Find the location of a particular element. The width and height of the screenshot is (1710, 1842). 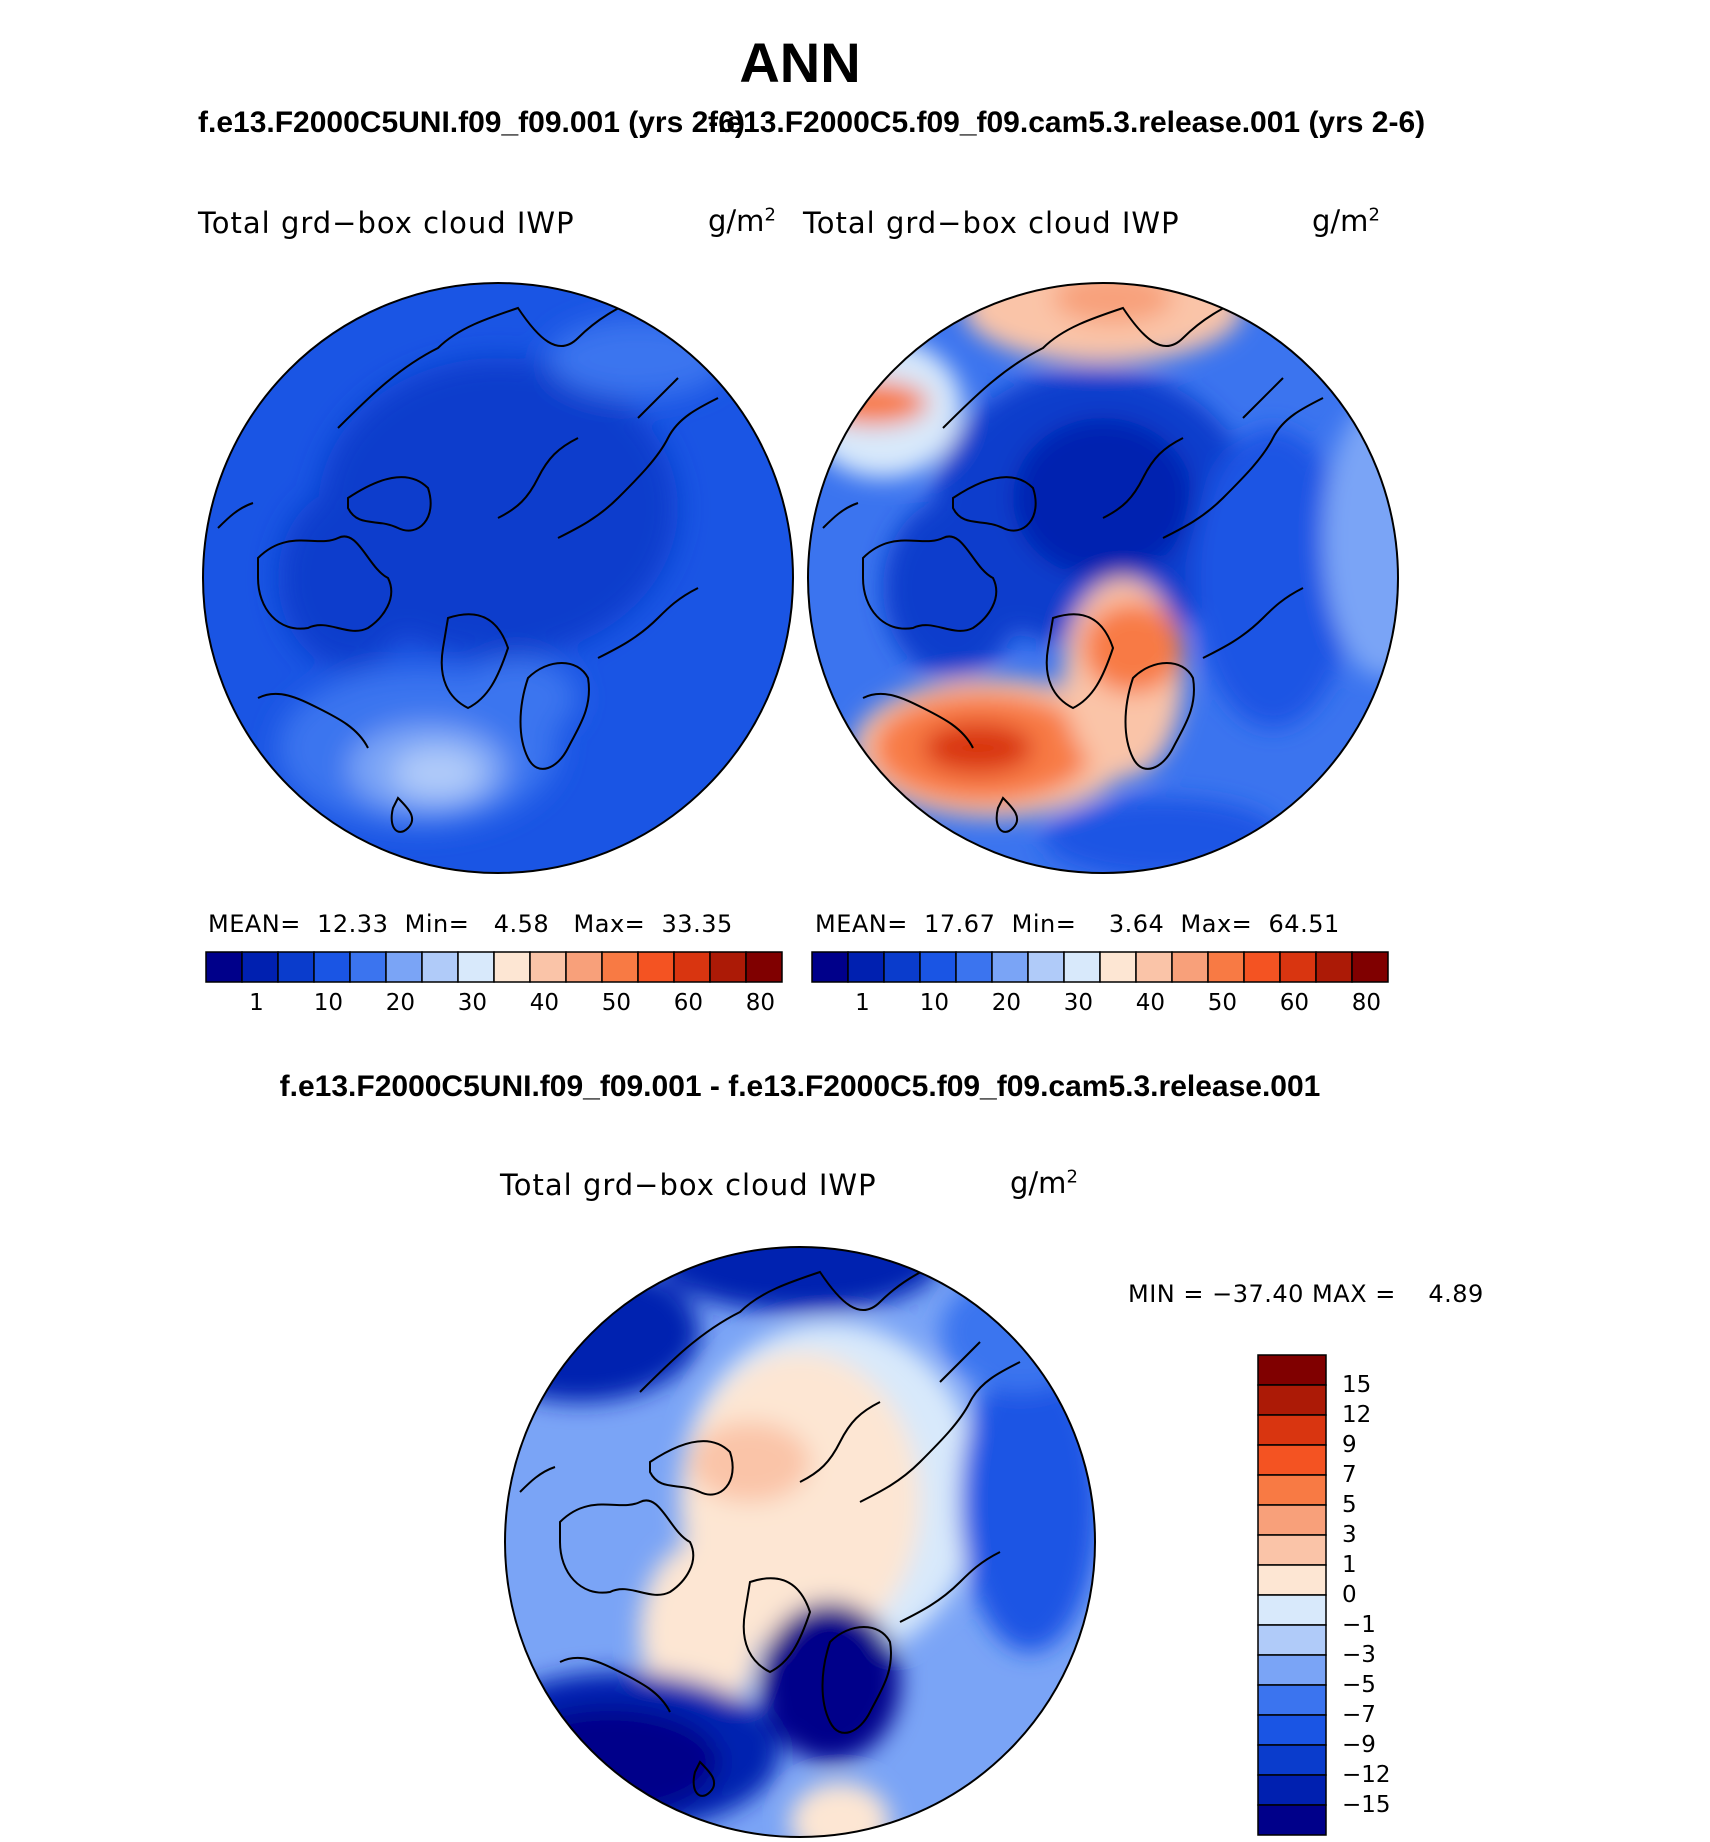

panel1-colorbar-tick-label: 80 is located at coordinates (760, 1003).